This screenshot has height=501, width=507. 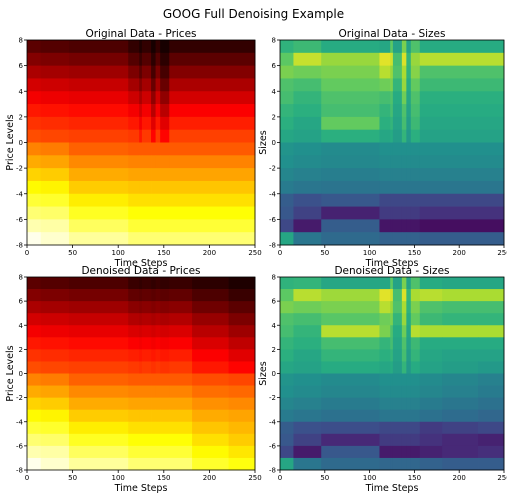 What do you see at coordinates (21, 92) in the screenshot?
I see `y-tick-label: 4` at bounding box center [21, 92].